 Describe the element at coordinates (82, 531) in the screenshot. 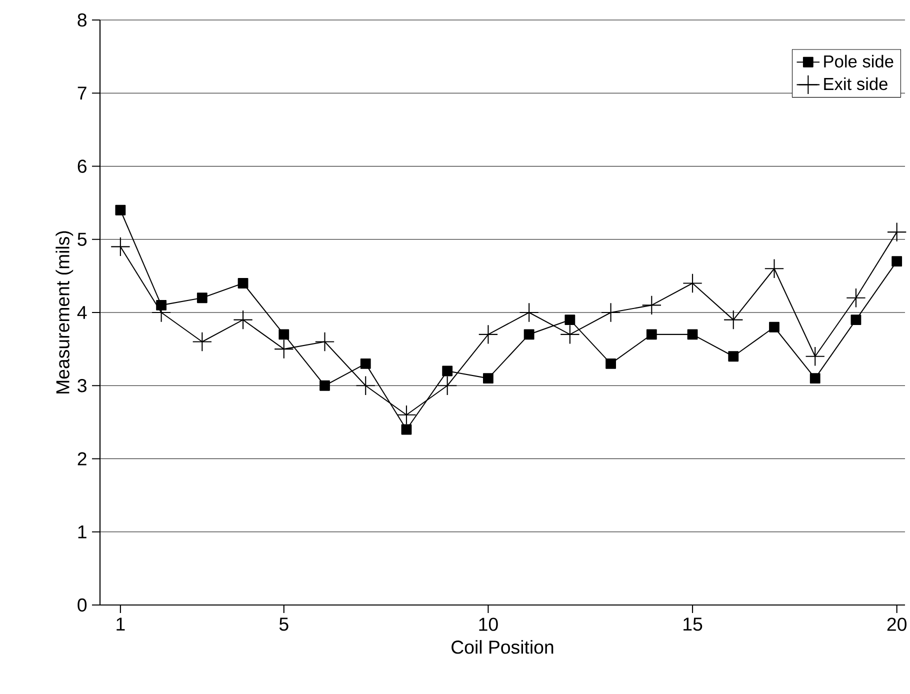

I see `y-tick-label: 1` at that location.